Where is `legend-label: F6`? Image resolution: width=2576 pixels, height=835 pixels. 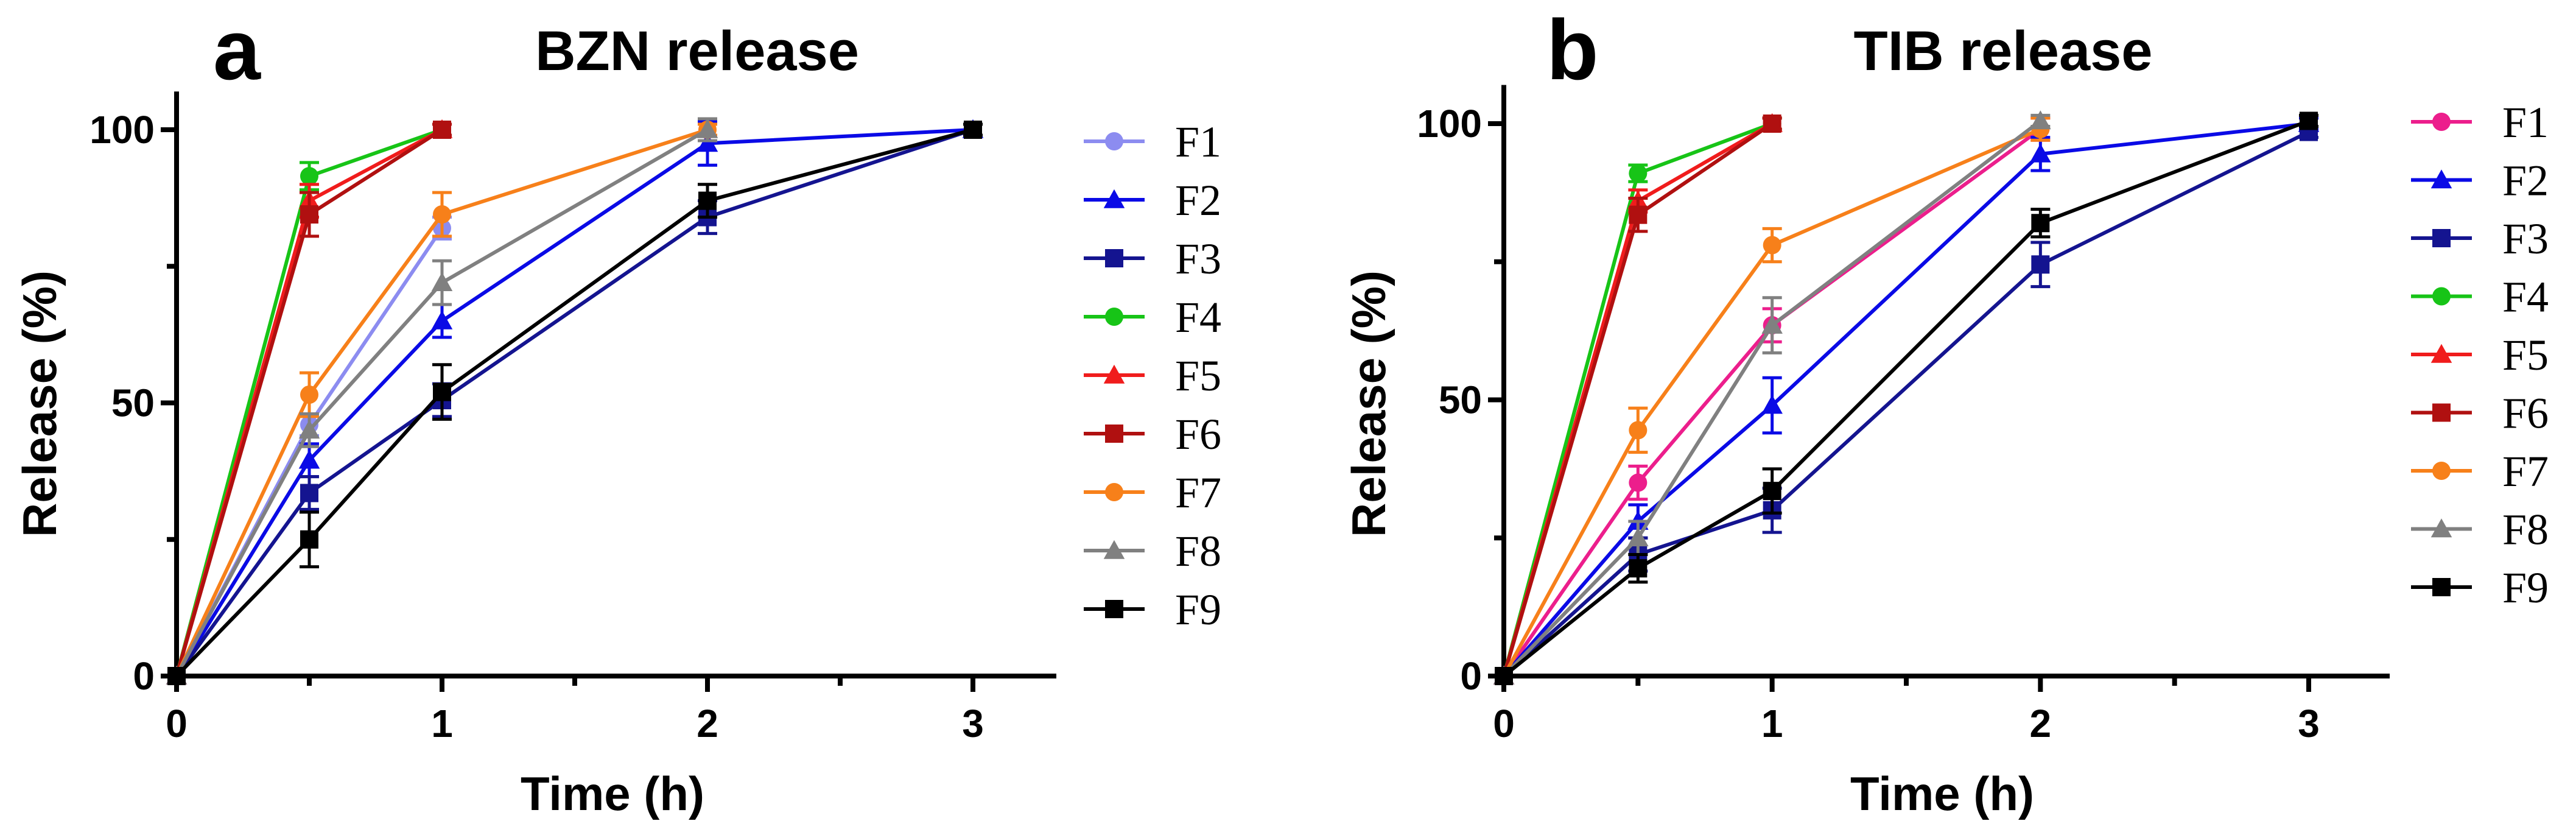
legend-label: F6 is located at coordinates (1198, 434).